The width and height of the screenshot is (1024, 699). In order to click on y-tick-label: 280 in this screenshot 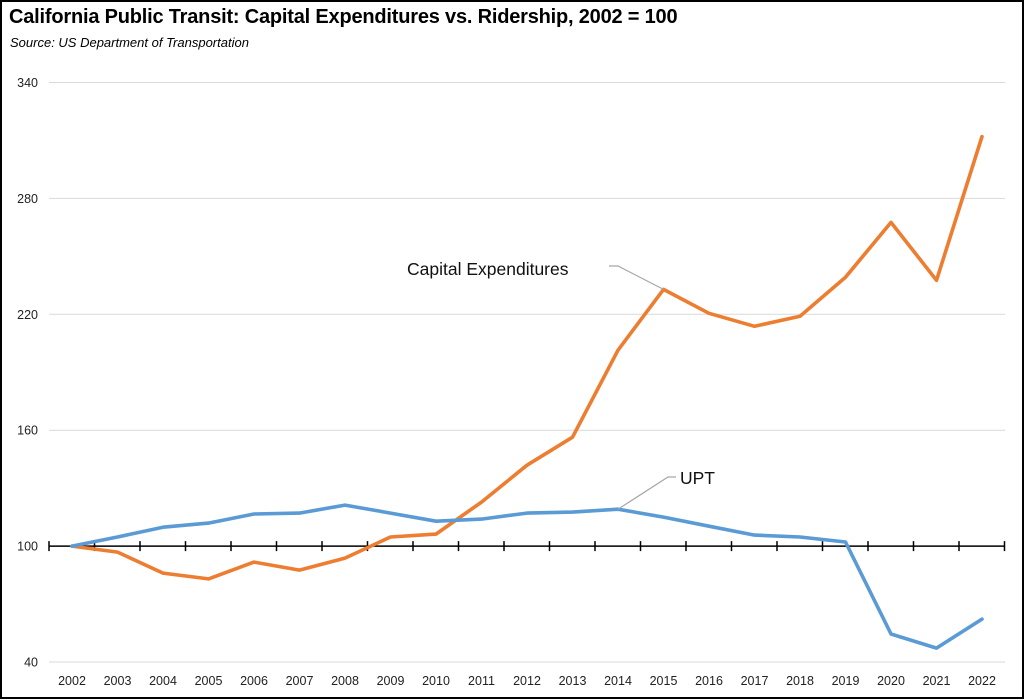, I will do `click(27, 199)`.